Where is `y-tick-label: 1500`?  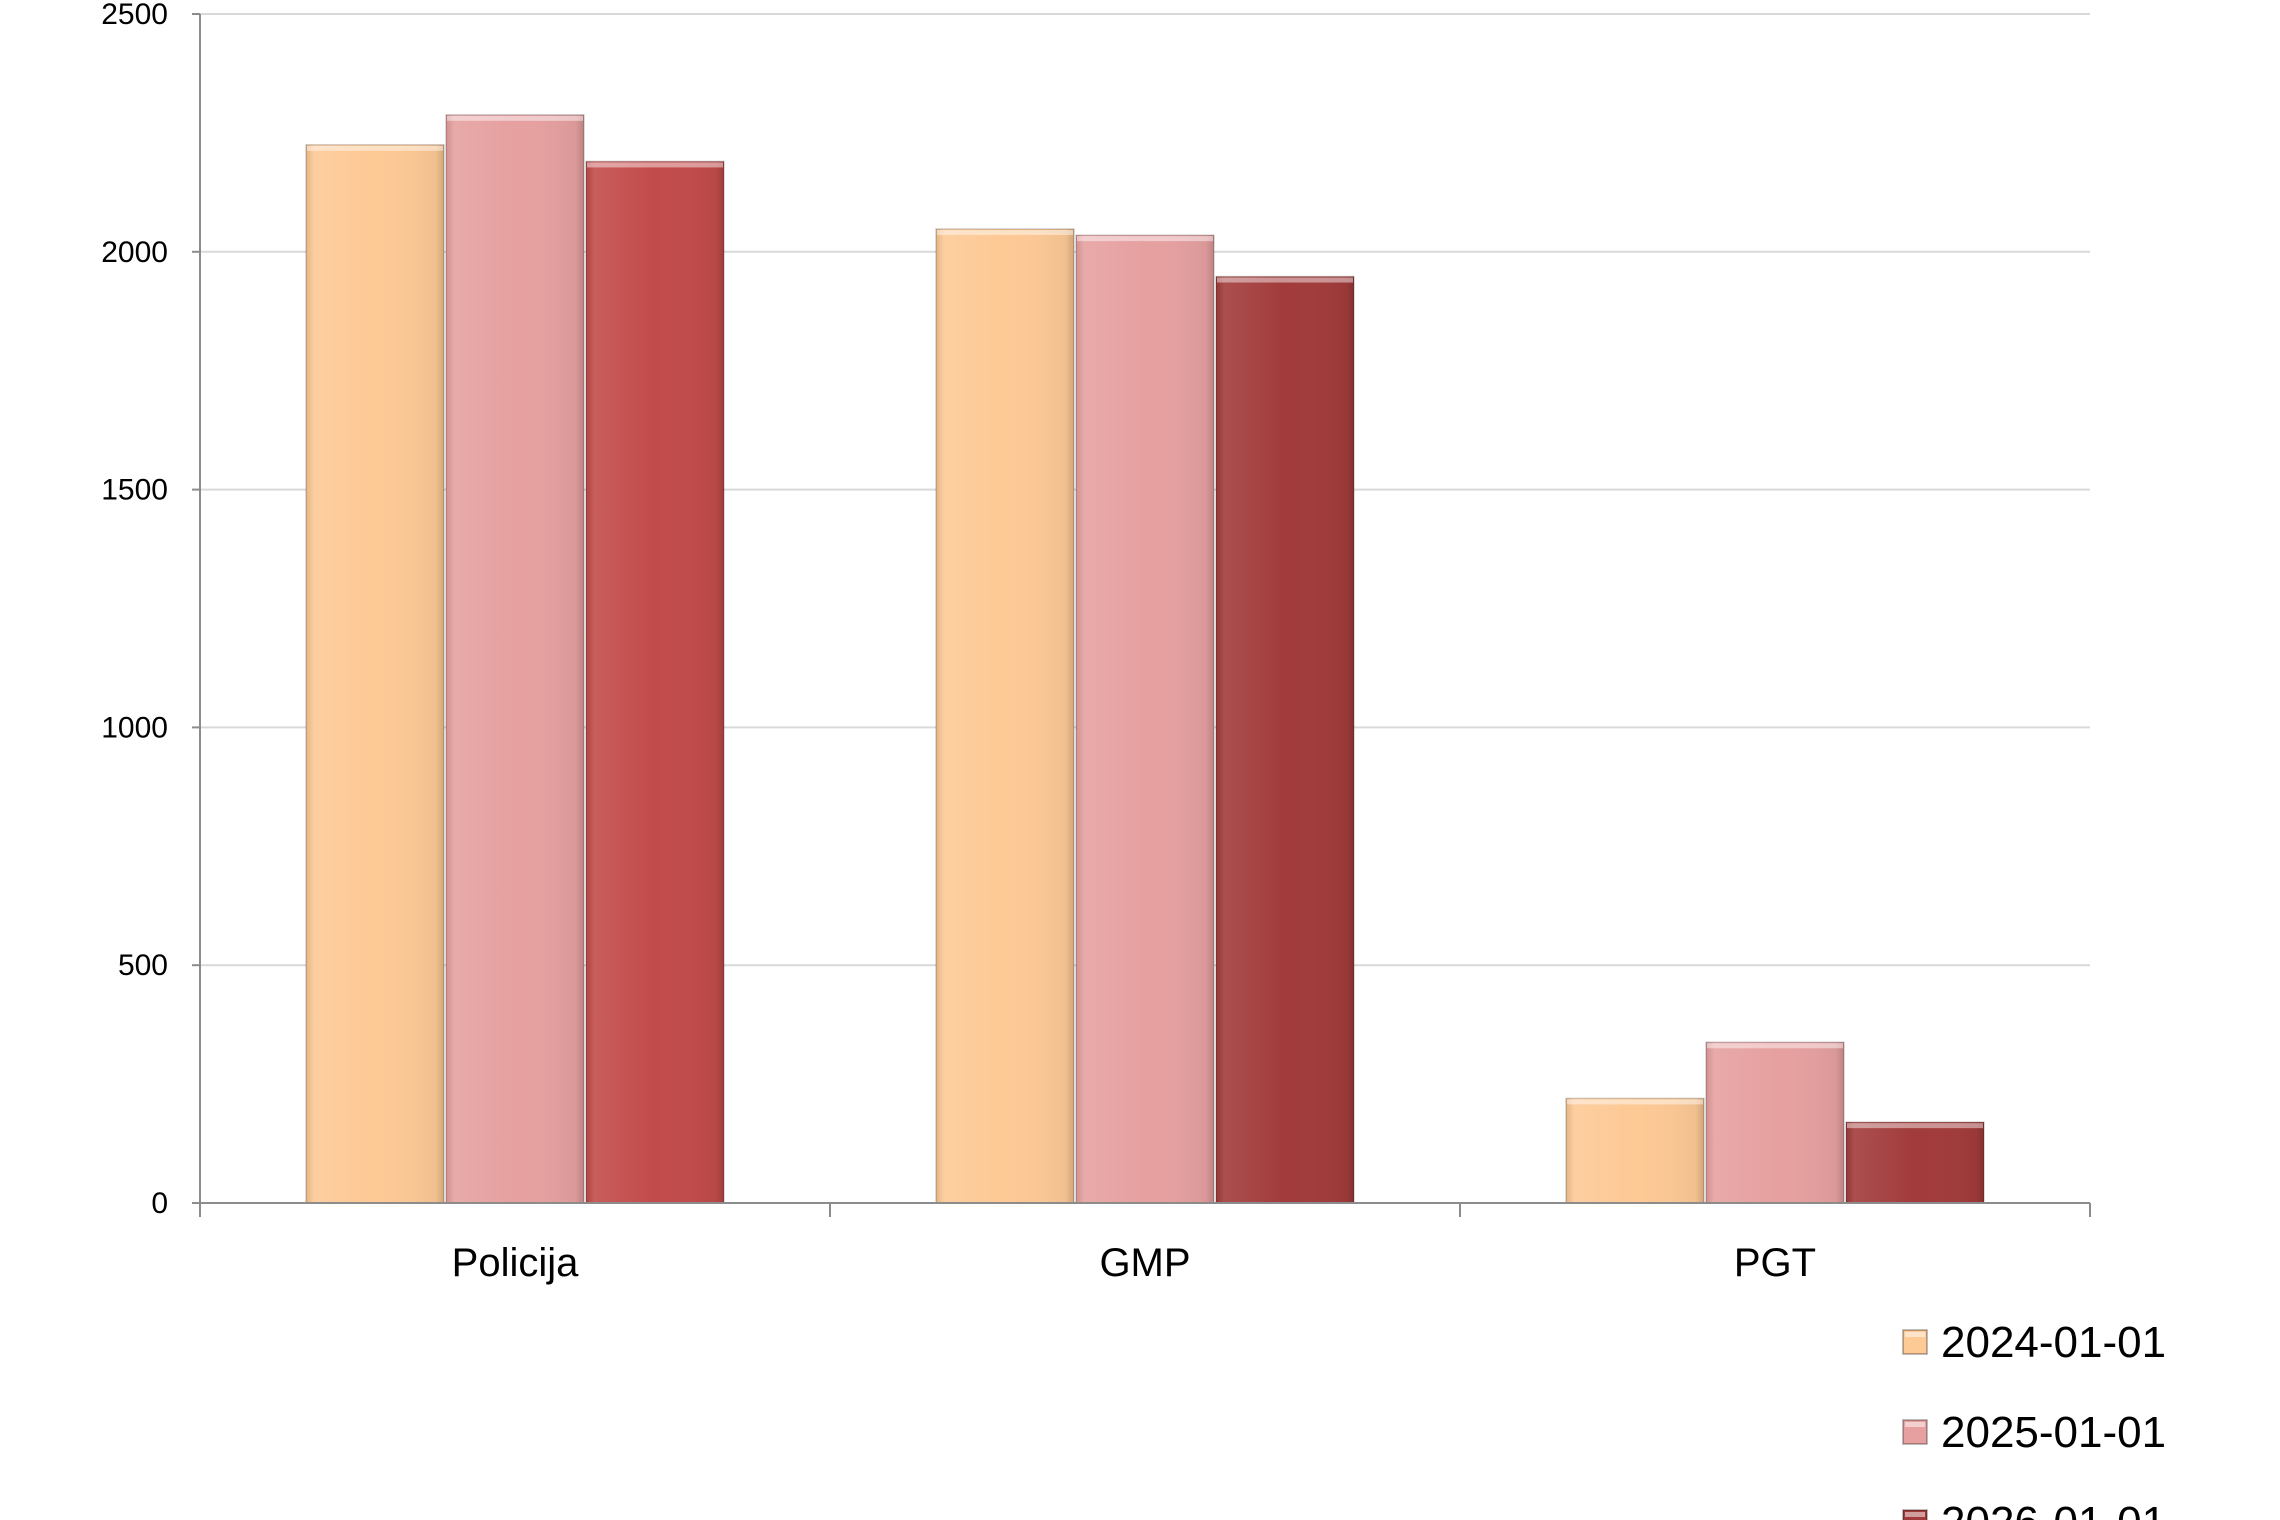
y-tick-label: 1500 is located at coordinates (134, 490).